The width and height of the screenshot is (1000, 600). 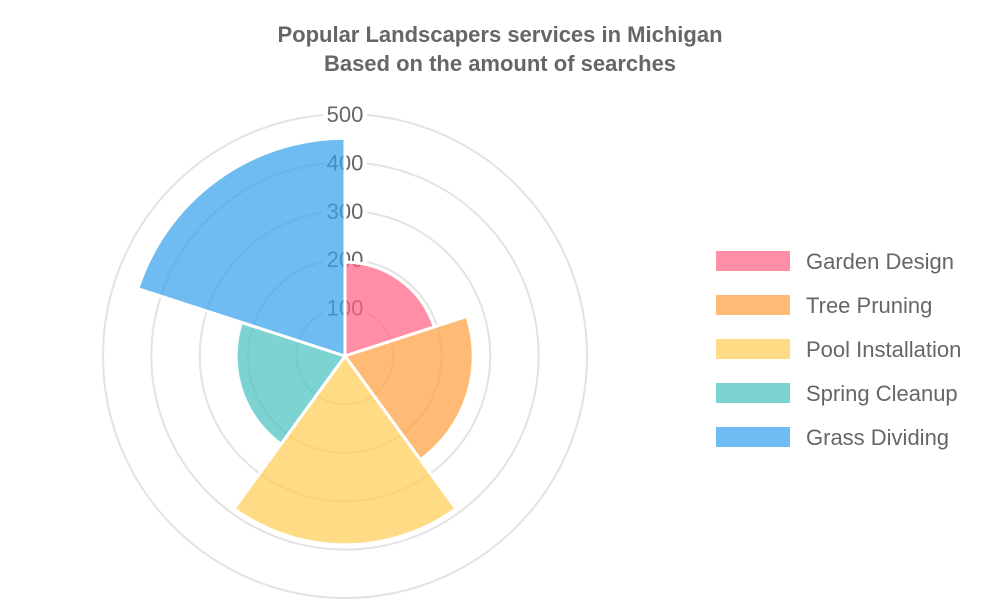 I want to click on tick-label-backdrop, so click(x=345, y=114).